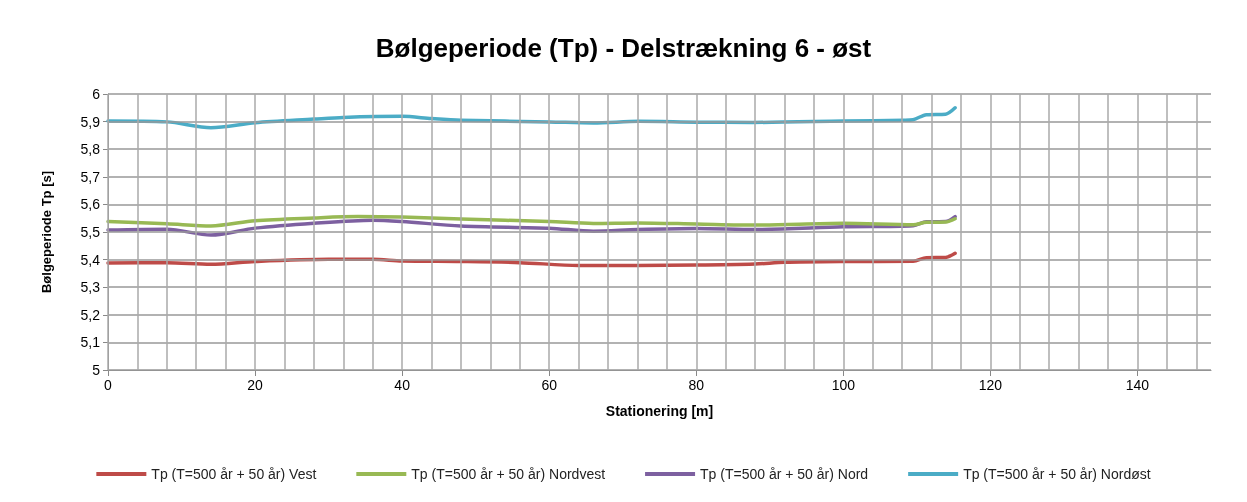 This screenshot has width=1247, height=502. I want to click on x-tick-label: 100, so click(843, 385).